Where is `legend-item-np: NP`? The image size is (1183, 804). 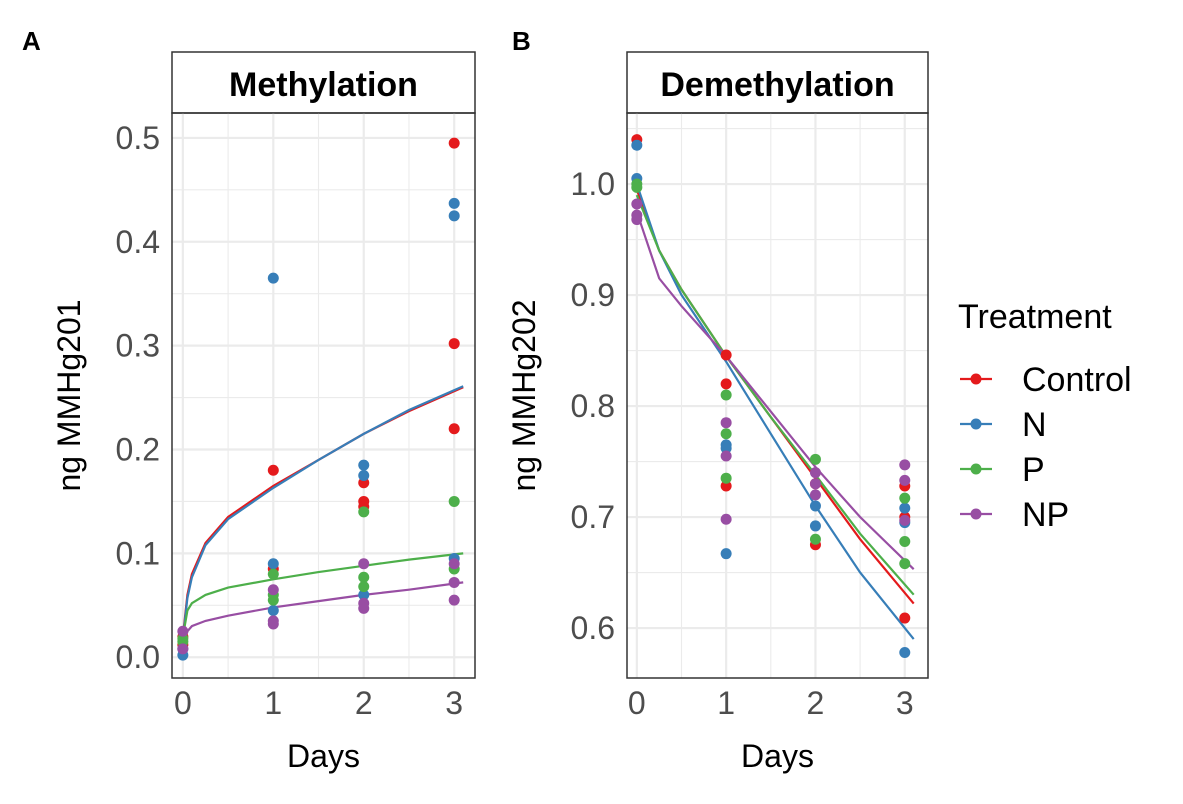
legend-item-np: NP is located at coordinates (1045, 515).